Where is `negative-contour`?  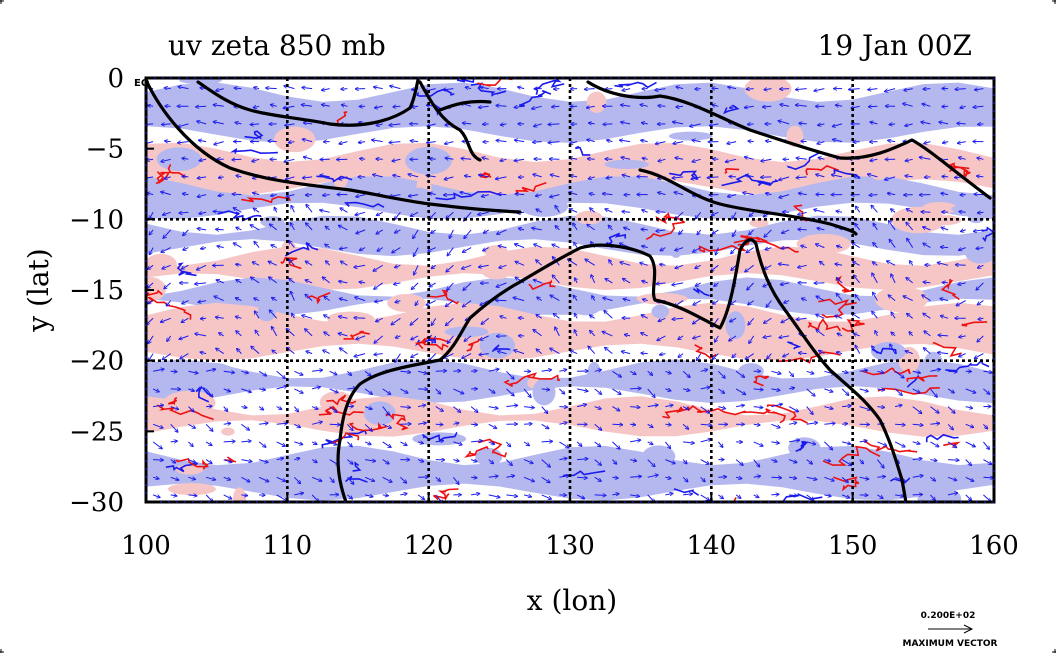
negative-contour is located at coordinates (942, 438).